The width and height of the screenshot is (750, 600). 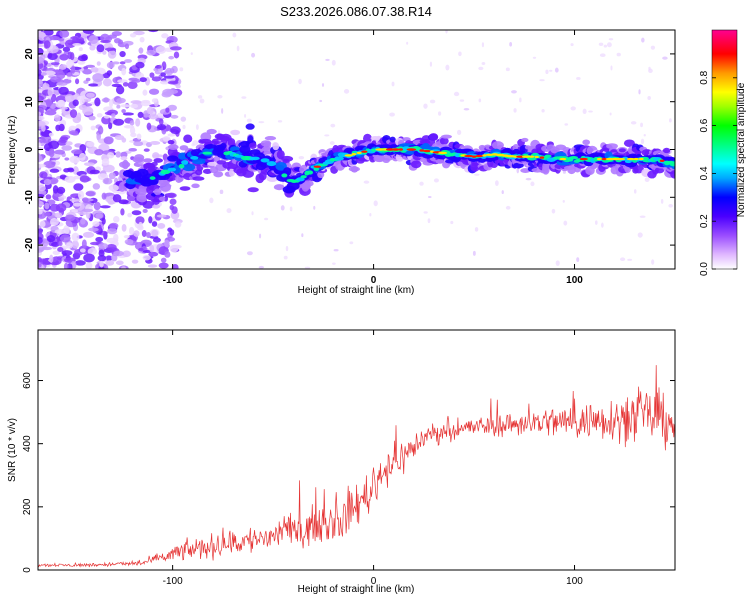 What do you see at coordinates (173, 280) in the screenshot?
I see `heatmap-xtick-label: -100` at bounding box center [173, 280].